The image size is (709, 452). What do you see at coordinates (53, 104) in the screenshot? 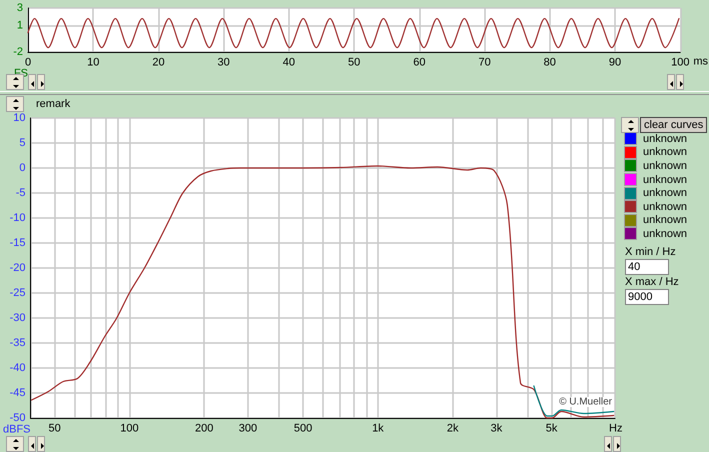
I see `text: remark` at bounding box center [53, 104].